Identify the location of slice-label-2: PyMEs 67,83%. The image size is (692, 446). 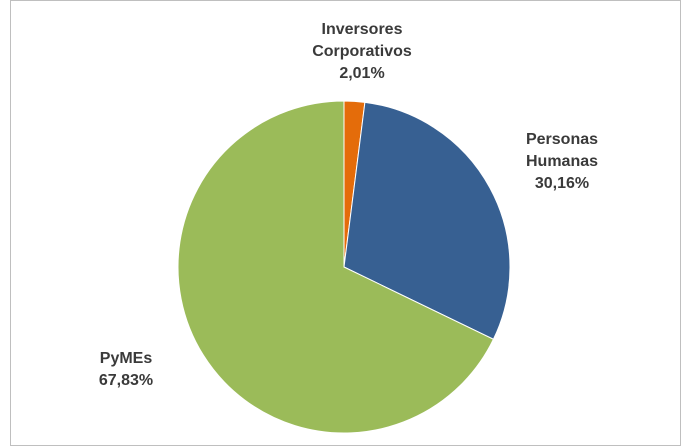
(126, 369).